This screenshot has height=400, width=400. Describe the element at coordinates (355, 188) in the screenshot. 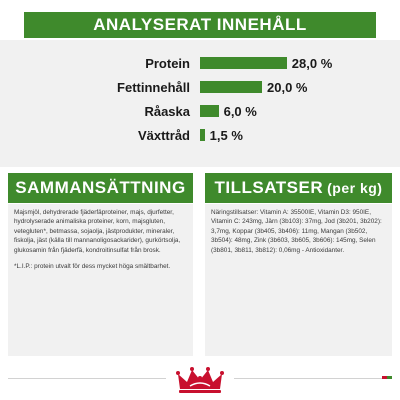

I see `additives-unit: (per kg)` at that location.